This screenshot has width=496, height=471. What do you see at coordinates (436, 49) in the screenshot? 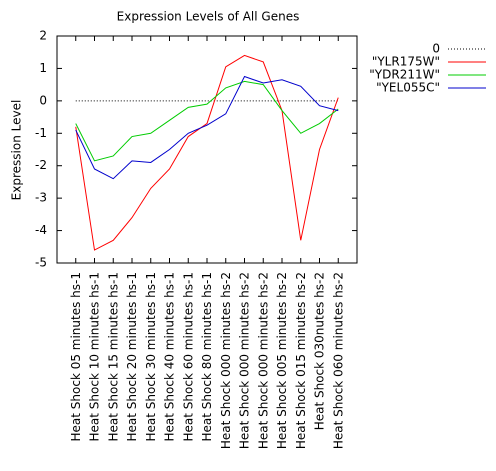
I see `legend-label: 0` at bounding box center [436, 49].